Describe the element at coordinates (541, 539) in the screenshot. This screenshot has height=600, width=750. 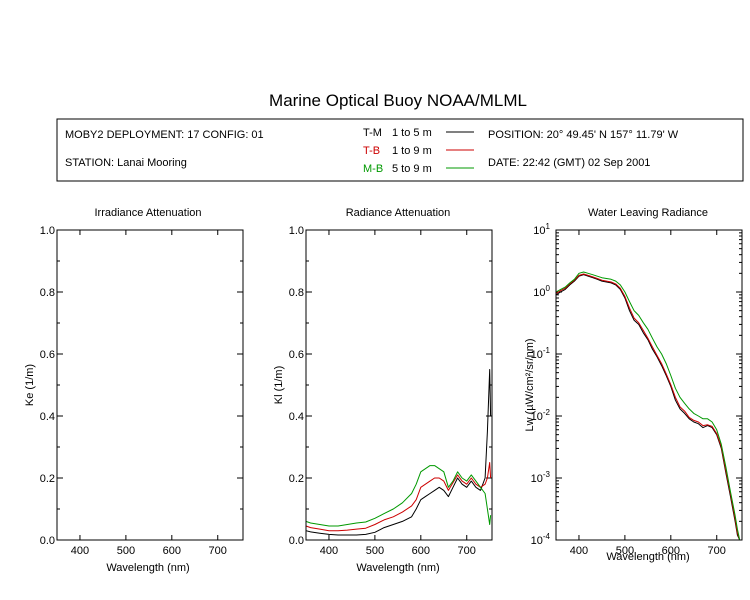
I see `y-tick-label: 10⁻⁴` at that location.